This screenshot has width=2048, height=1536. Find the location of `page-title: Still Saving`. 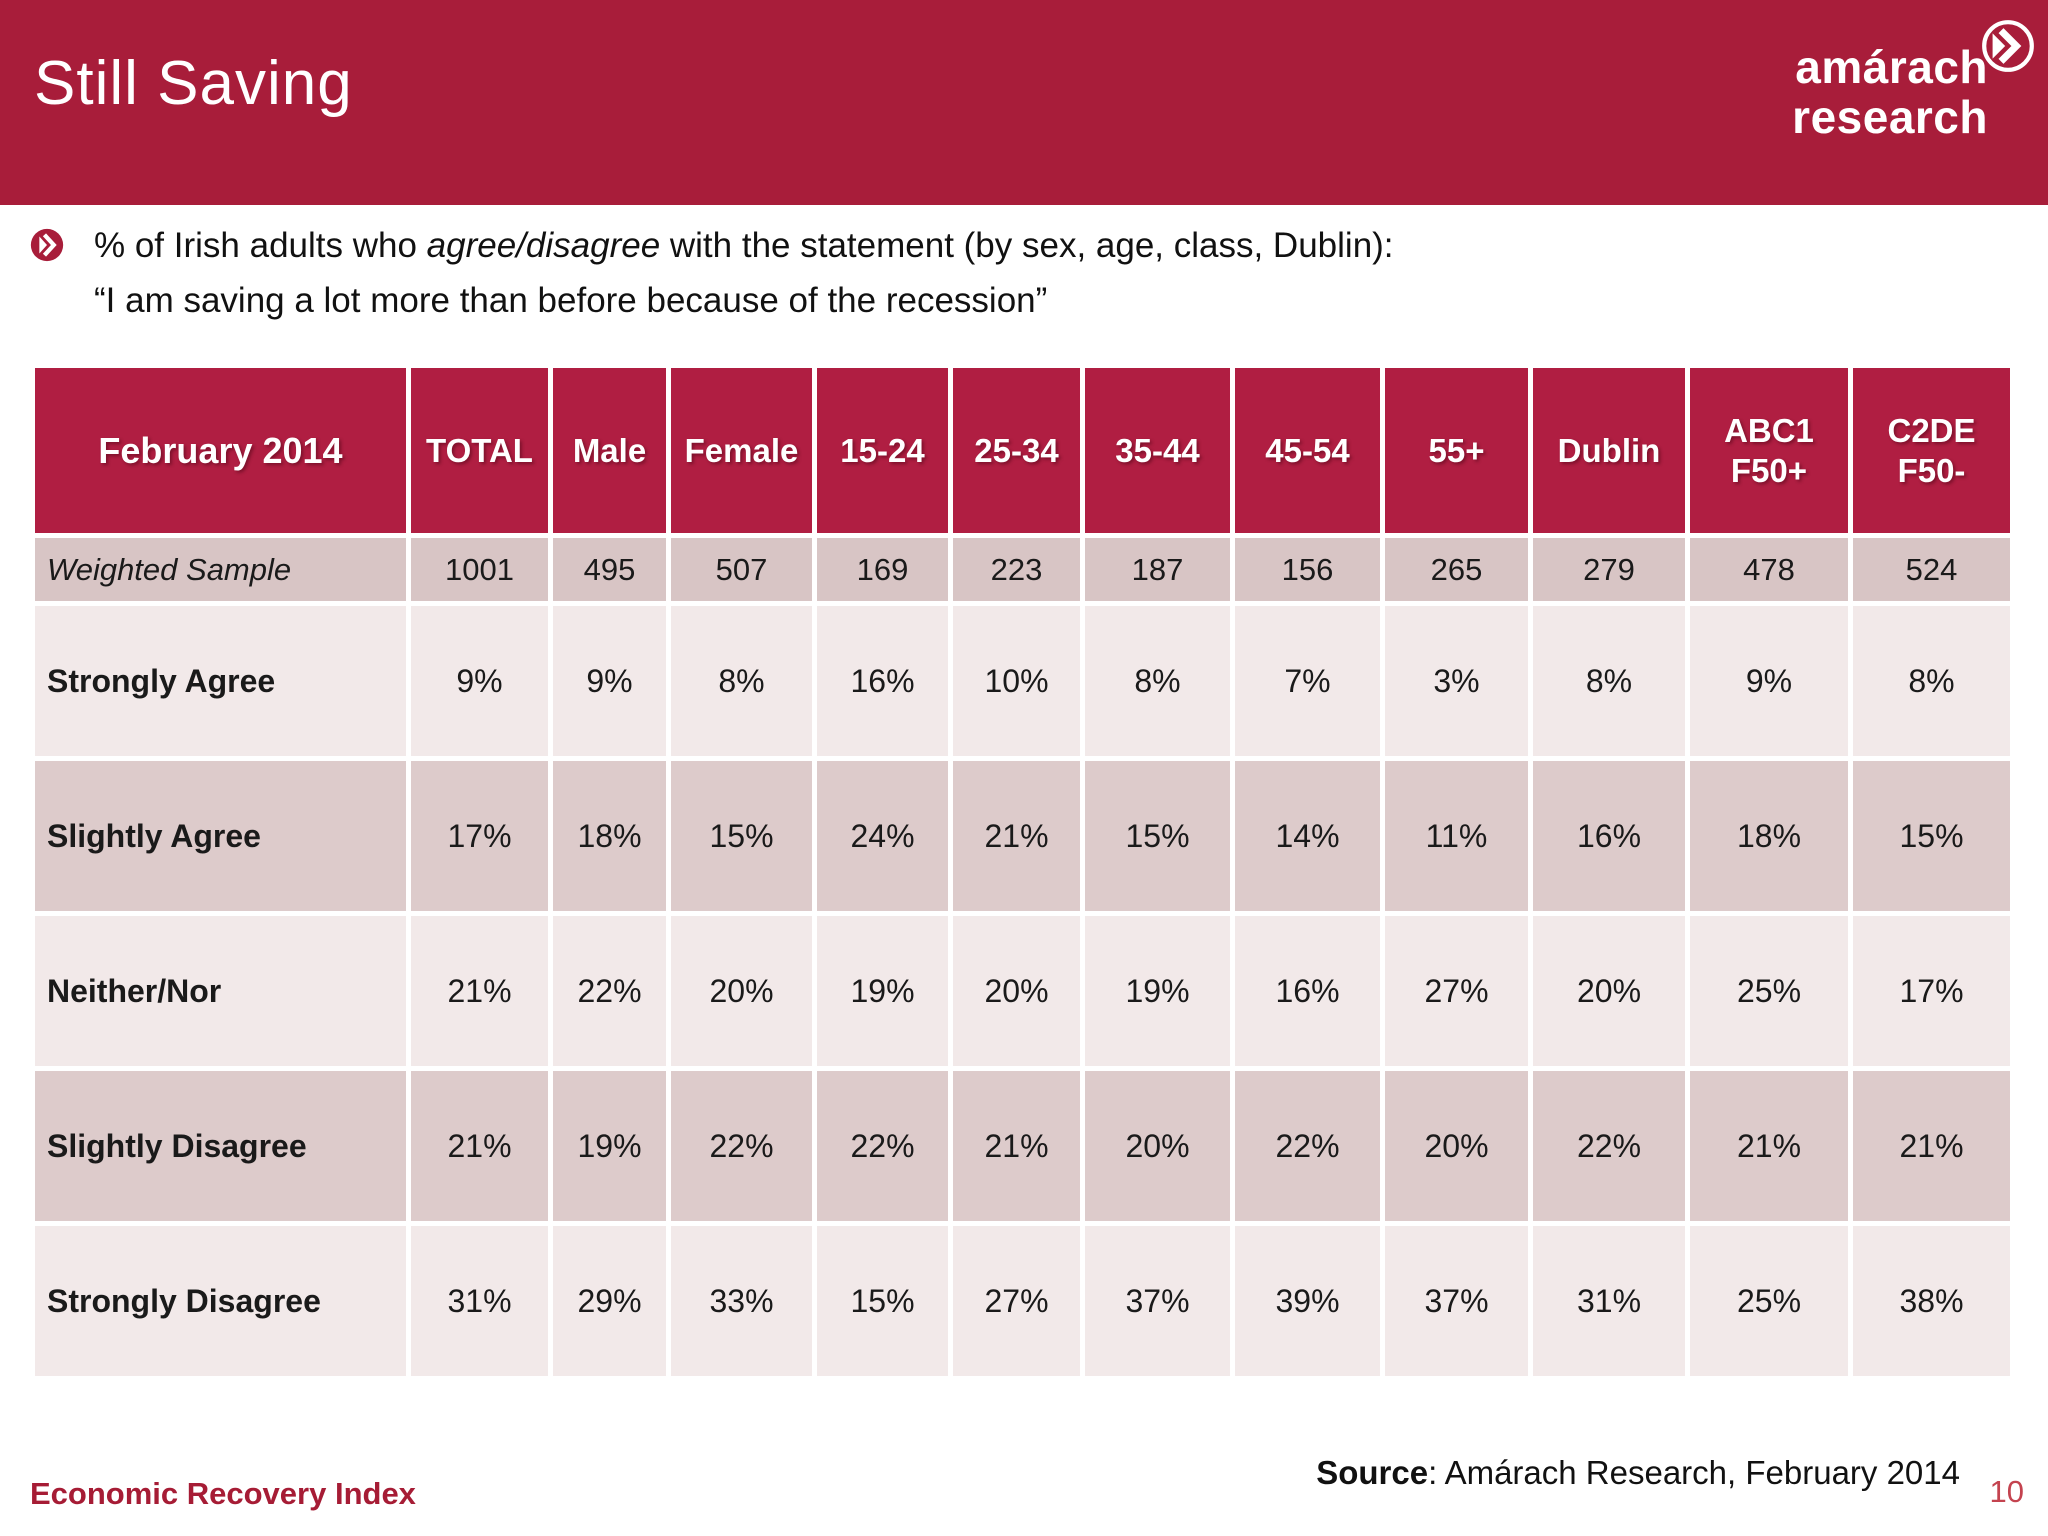

page-title: Still Saving is located at coordinates (193, 83).